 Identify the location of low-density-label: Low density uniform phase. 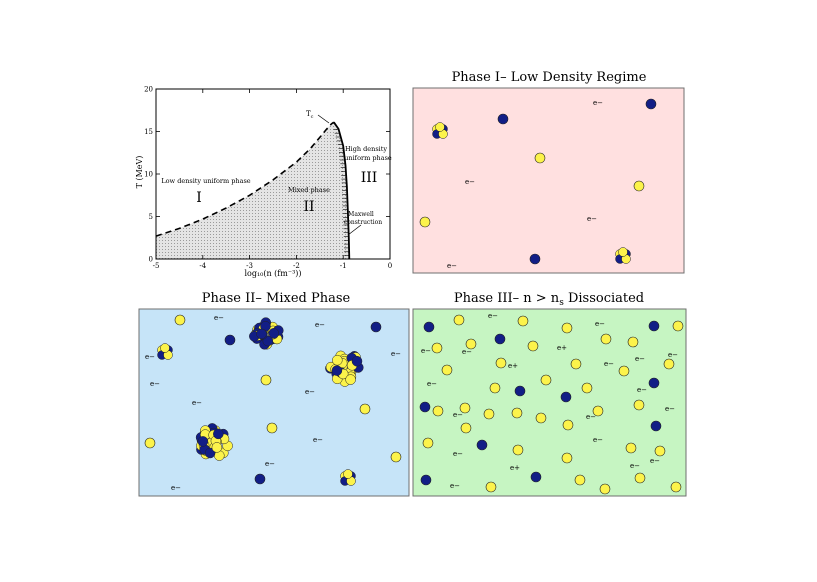
(205, 181).